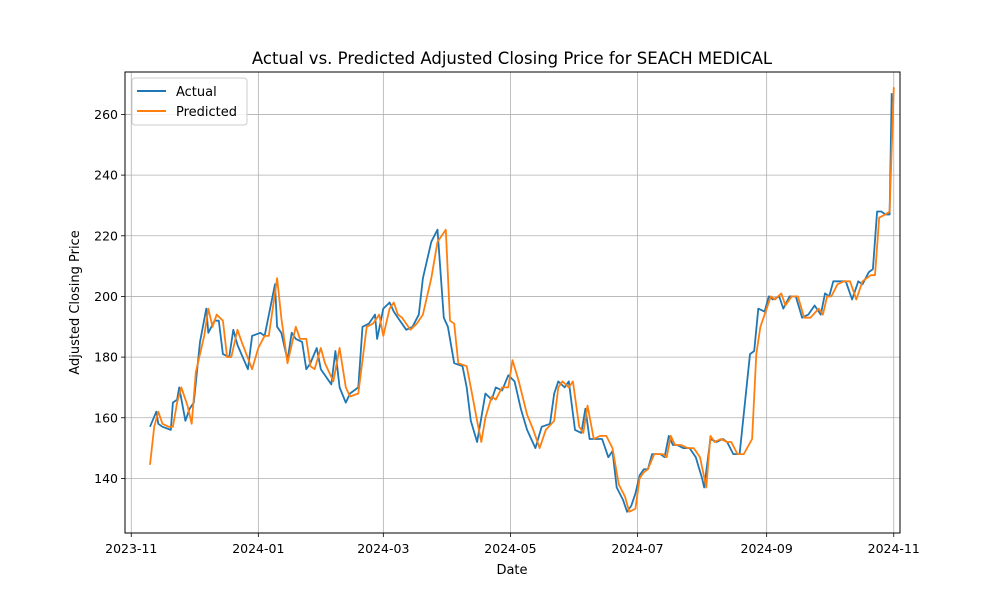 Image resolution: width=1000 pixels, height=600 pixels. Describe the element at coordinates (75, 302) in the screenshot. I see `y-axis-label: Adjusted Closing Price` at that location.